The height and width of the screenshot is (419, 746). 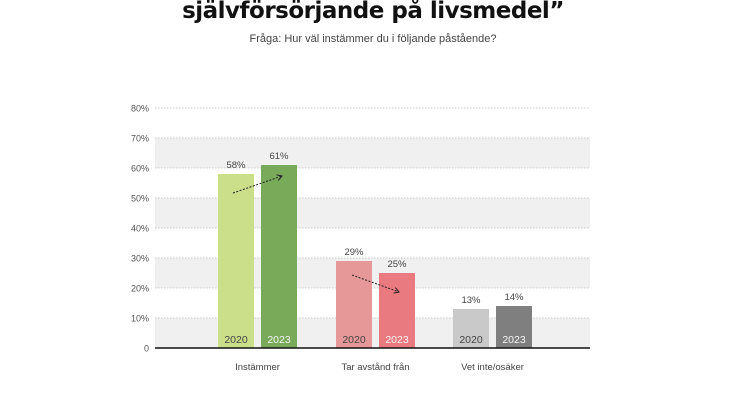 What do you see at coordinates (140, 199) in the screenshot?
I see `y-tick-label: 50%` at bounding box center [140, 199].